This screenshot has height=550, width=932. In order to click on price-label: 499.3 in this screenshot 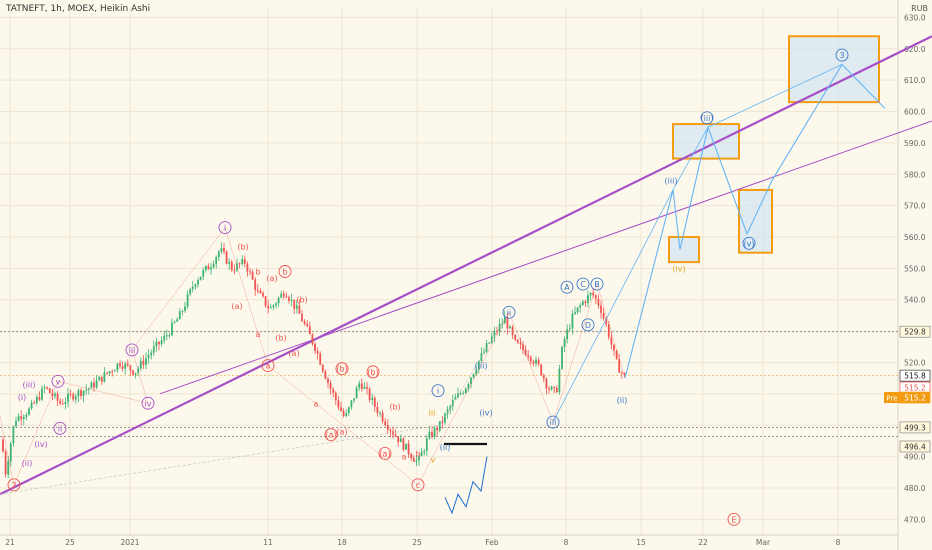, I will do `click(915, 427)`.